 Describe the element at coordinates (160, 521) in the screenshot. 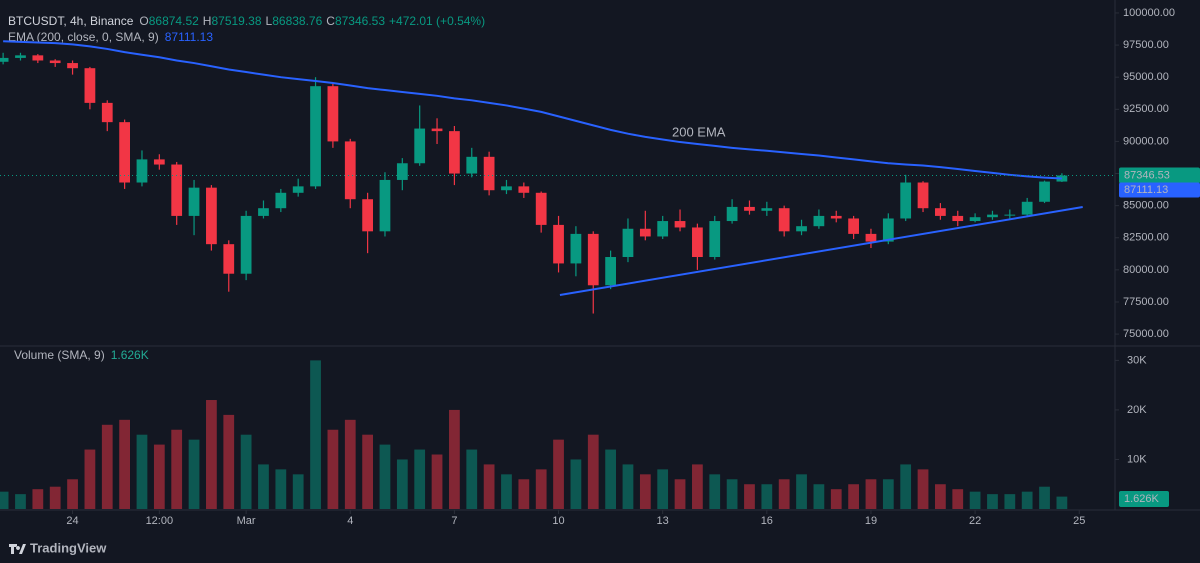

I see `x-tick-label: 12:00` at that location.